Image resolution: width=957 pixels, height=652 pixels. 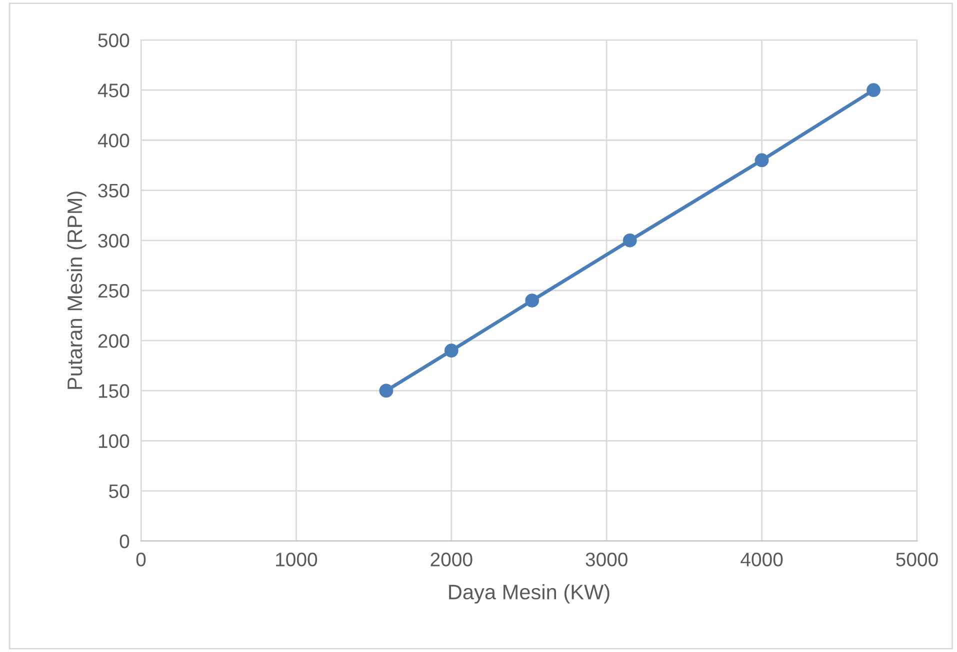 I want to click on y-axis-title: Putaran Mesin (RPM), so click(x=76, y=290).